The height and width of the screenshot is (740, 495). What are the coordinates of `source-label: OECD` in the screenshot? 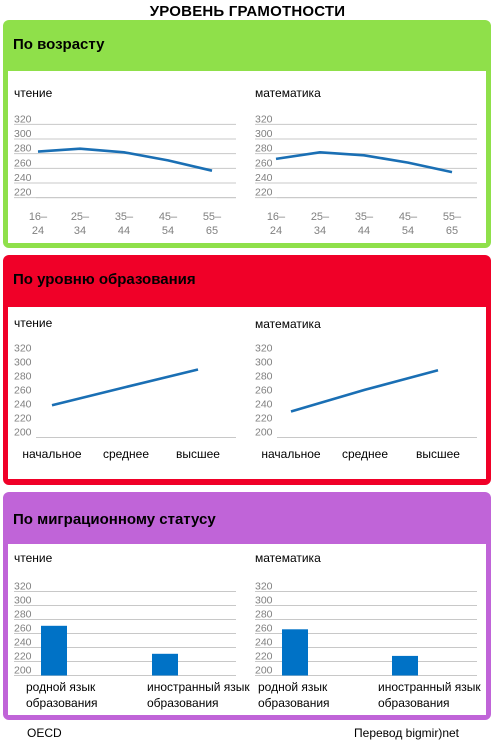 It's located at (44, 733).